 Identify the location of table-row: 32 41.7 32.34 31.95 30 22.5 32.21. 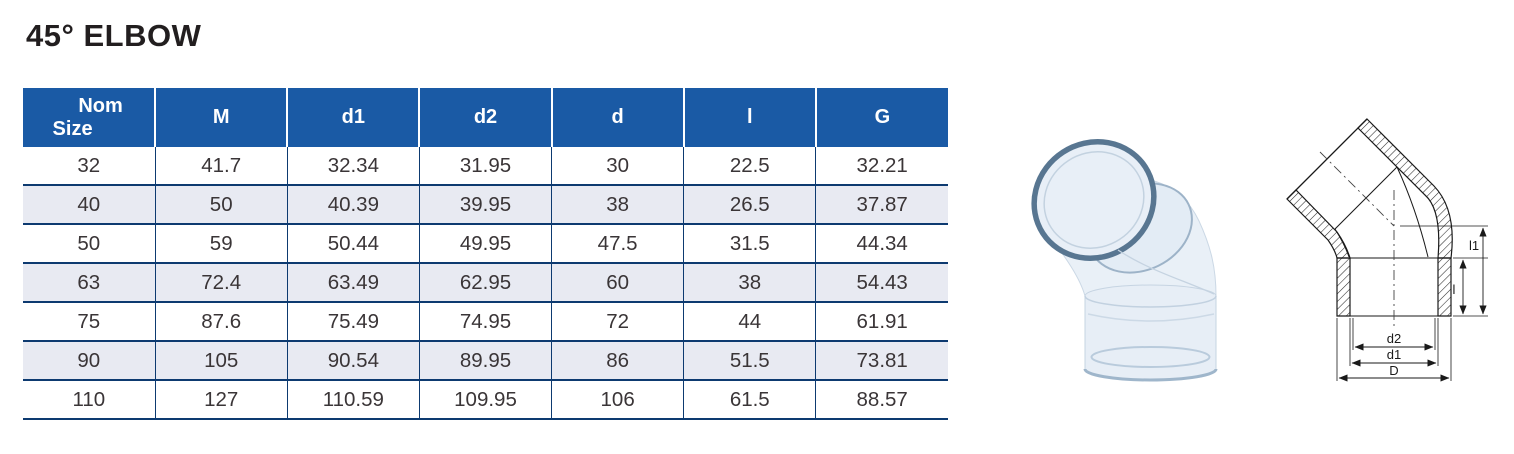
(485, 166).